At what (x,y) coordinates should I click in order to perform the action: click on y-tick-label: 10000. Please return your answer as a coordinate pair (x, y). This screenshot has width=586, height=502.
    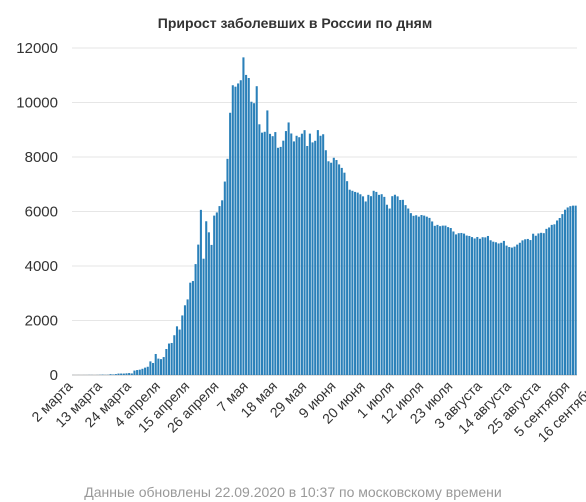
    Looking at the image, I should click on (37, 103).